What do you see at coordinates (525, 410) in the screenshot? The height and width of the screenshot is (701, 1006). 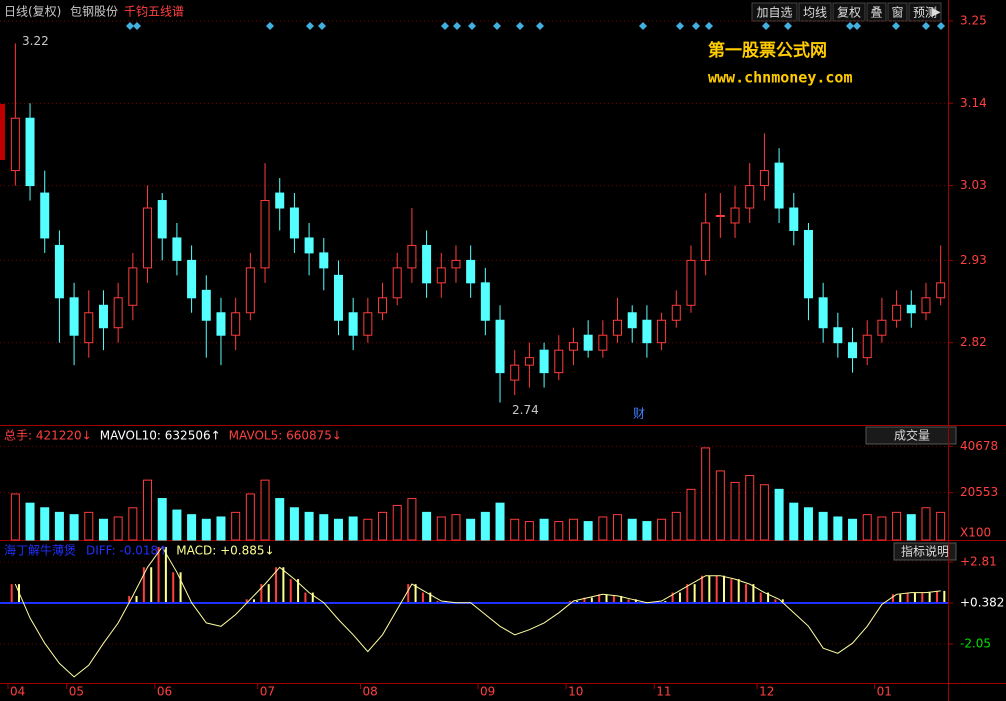 I see `low-annotation: 2.74` at bounding box center [525, 410].